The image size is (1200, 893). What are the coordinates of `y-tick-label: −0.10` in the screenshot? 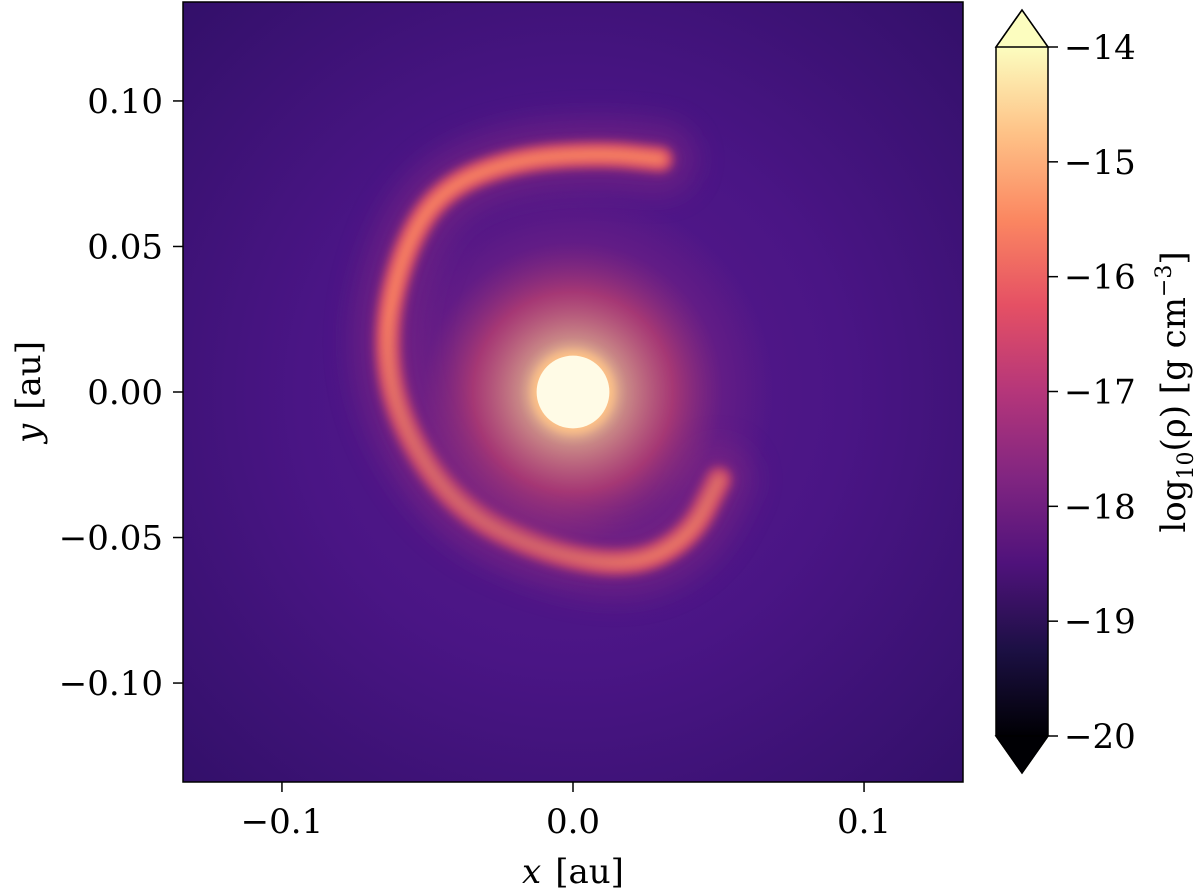 It's located at (111, 684).